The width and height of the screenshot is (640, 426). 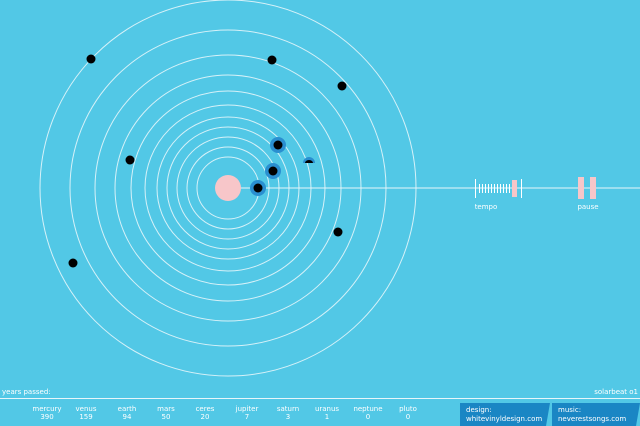 What do you see at coordinates (228, 188) in the screenshot?
I see `sun` at bounding box center [228, 188].